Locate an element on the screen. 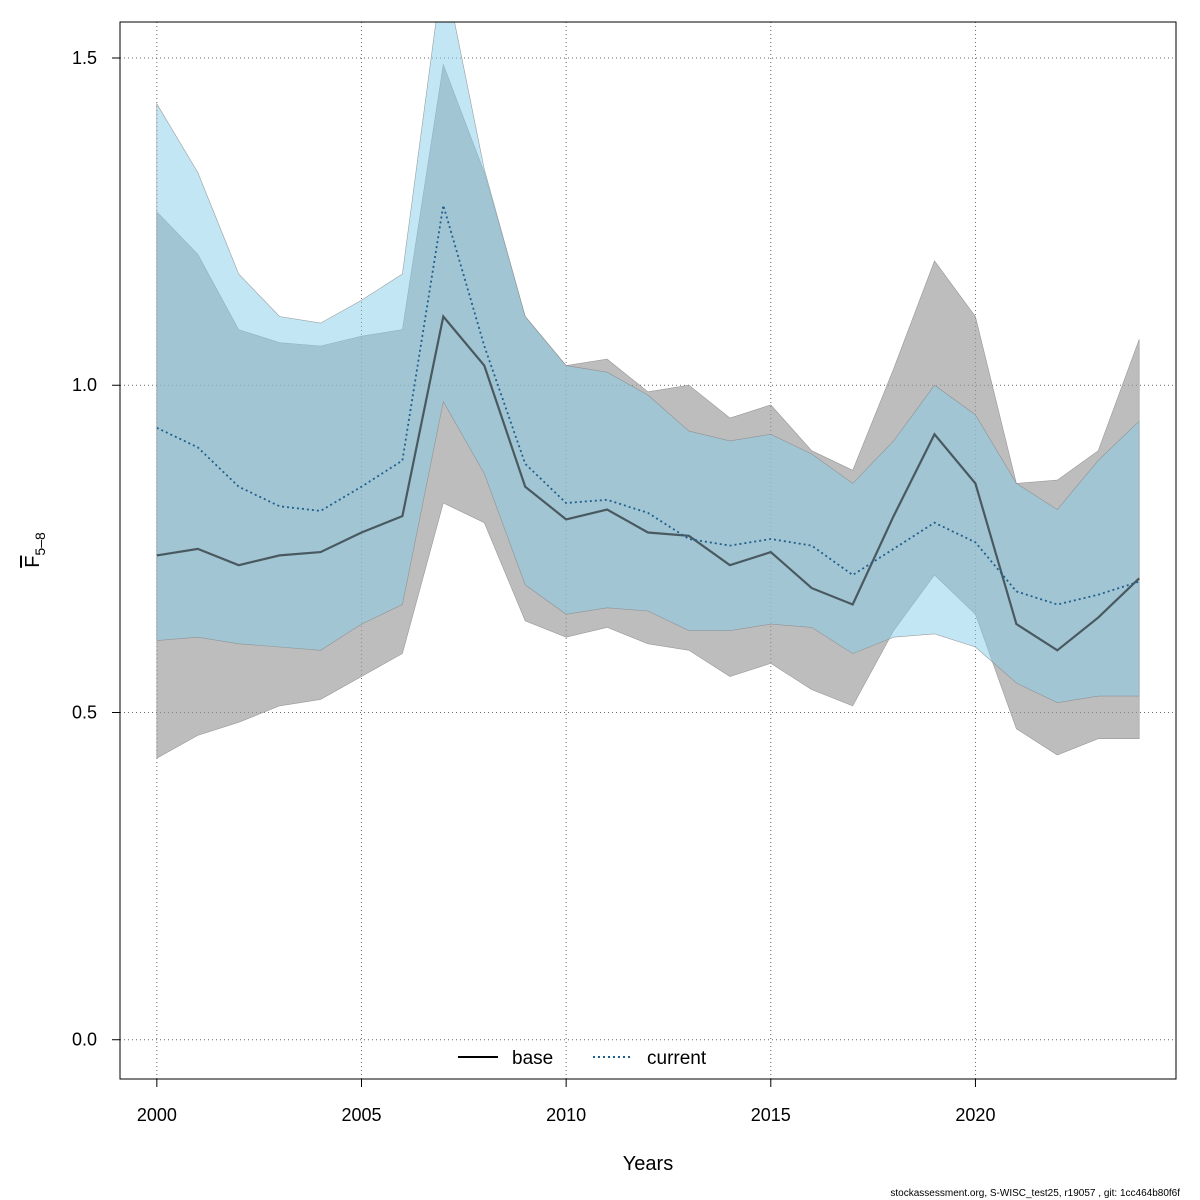  y-tick-label-1: 0.5 is located at coordinates (84, 712).